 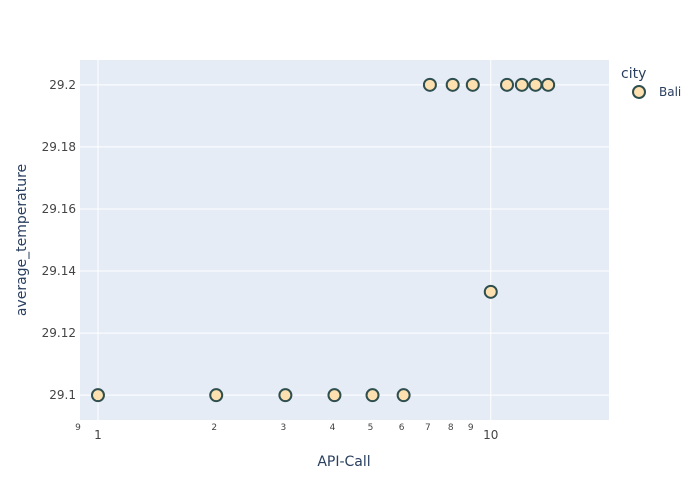 I want to click on legend-marker-bali, so click(x=639, y=92).